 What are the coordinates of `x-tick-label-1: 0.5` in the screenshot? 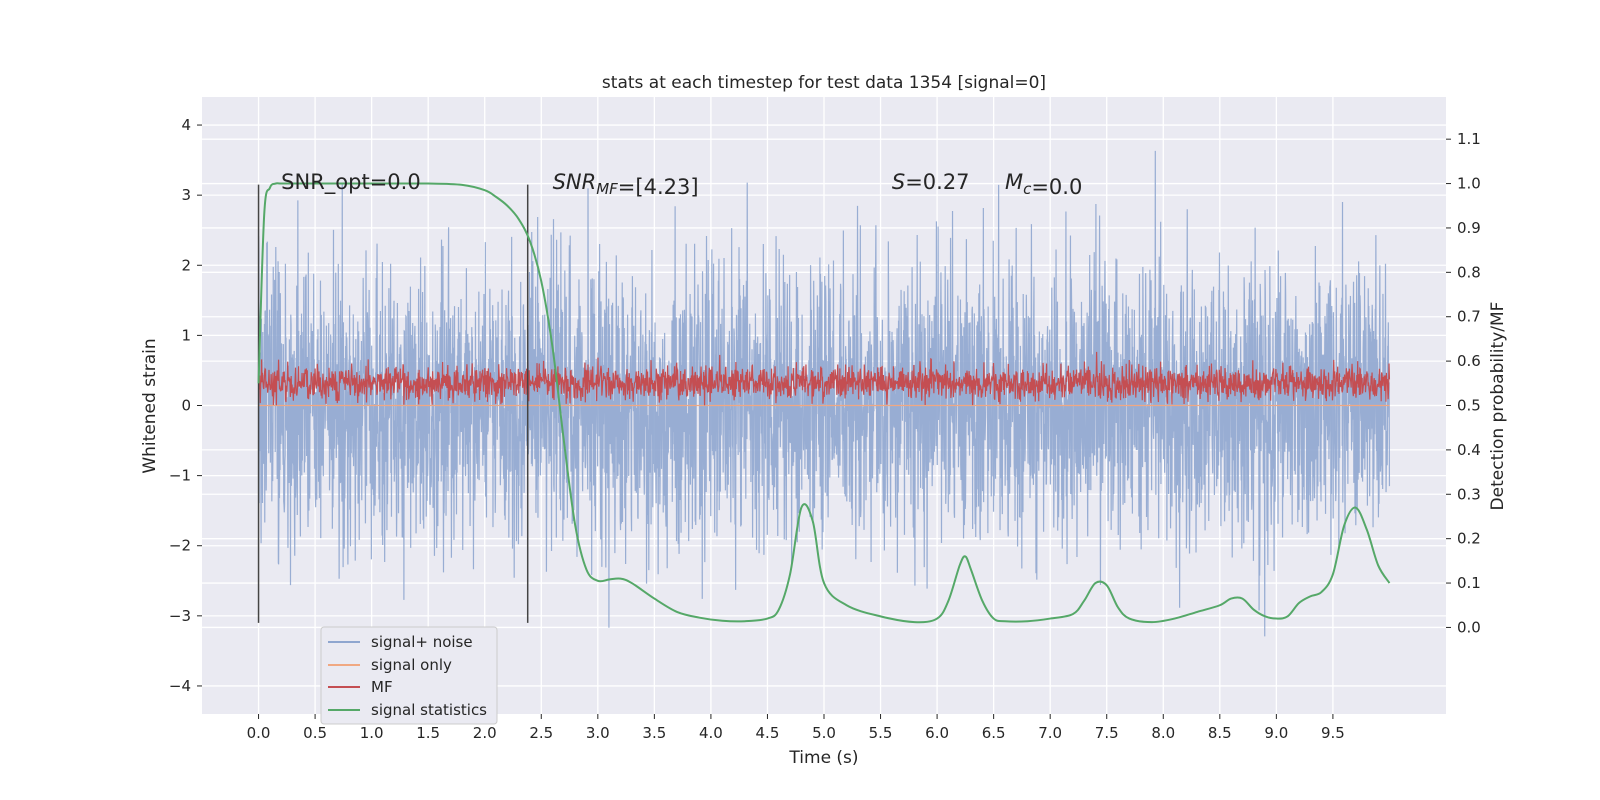 It's located at (315, 733).